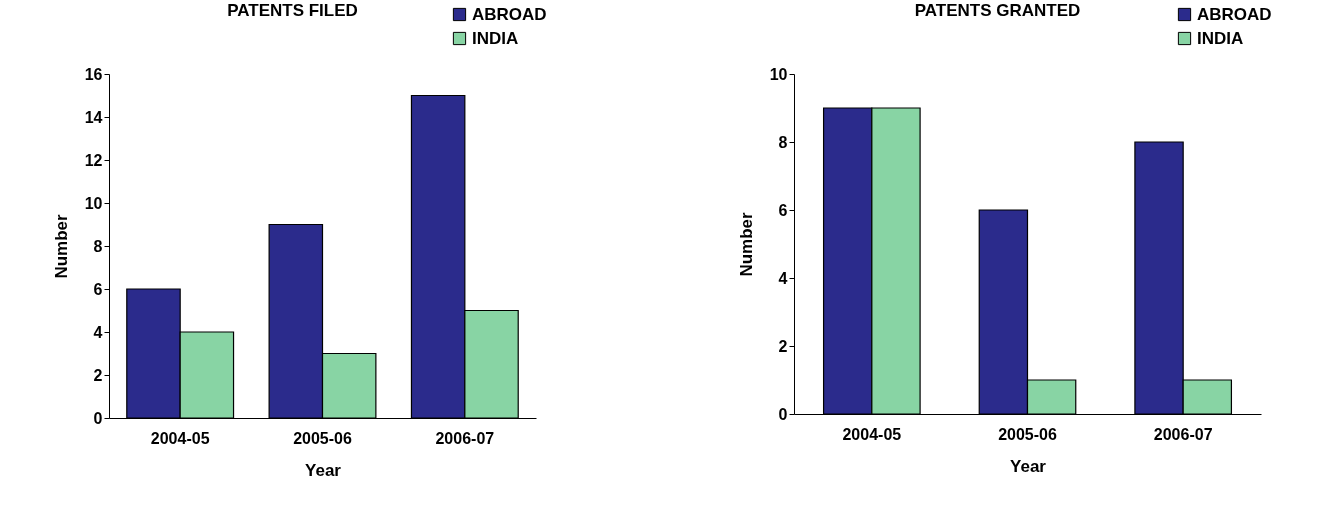 The image size is (1336, 517). Describe the element at coordinates (93, 74) in the screenshot. I see `y-tick-label: 16` at that location.